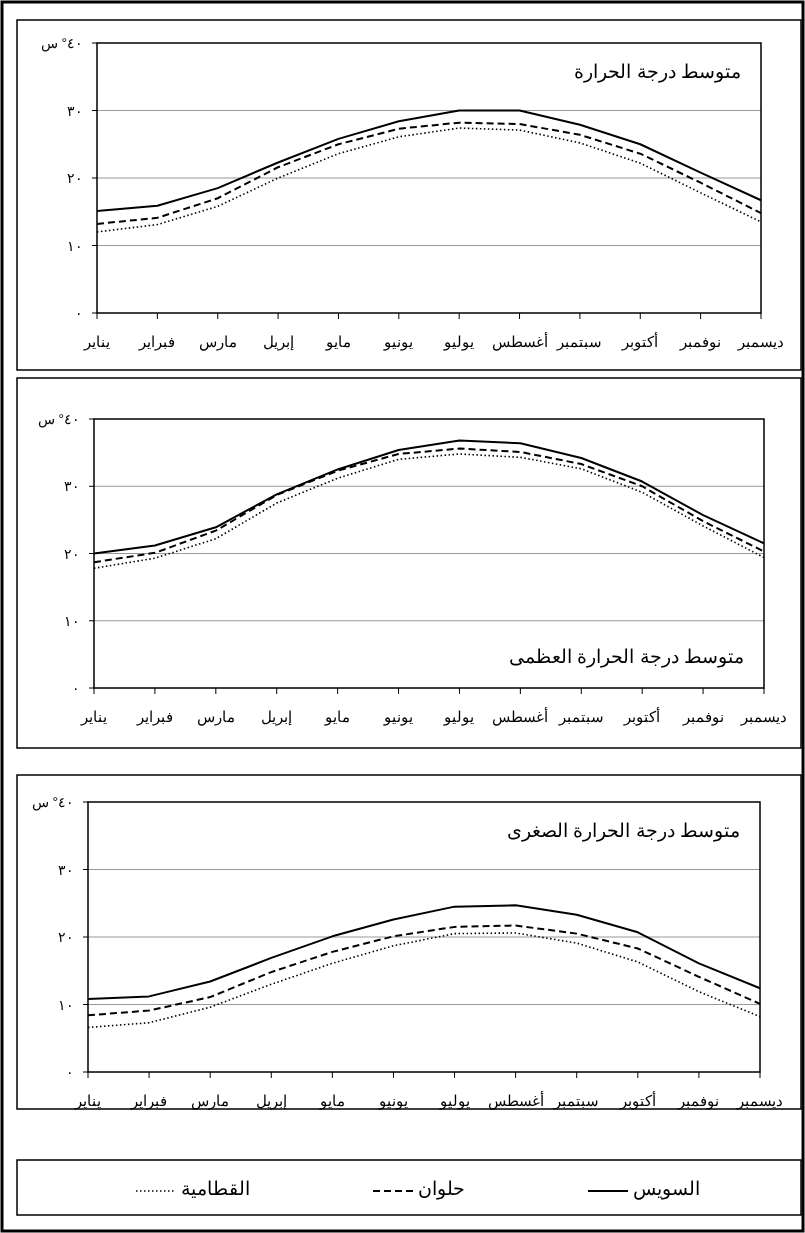 The width and height of the screenshot is (805, 1233). Describe the element at coordinates (441, 1189) in the screenshot. I see `legend-label: حلوان` at that location.